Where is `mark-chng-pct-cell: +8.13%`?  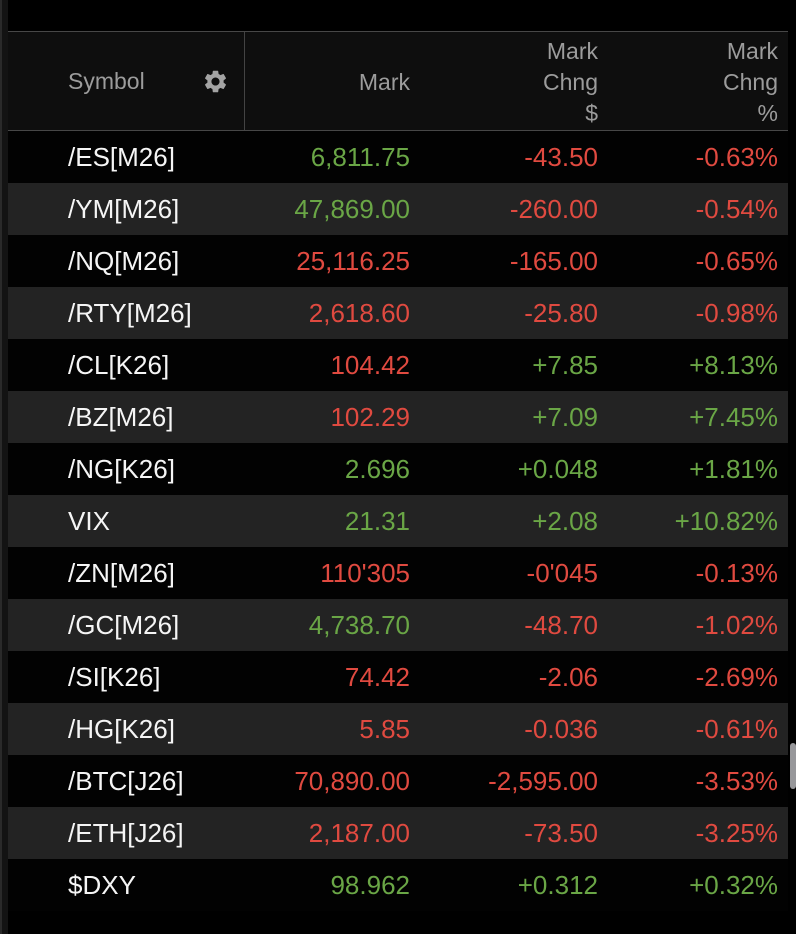
mark-chng-pct-cell: +8.13% is located at coordinates (733, 365).